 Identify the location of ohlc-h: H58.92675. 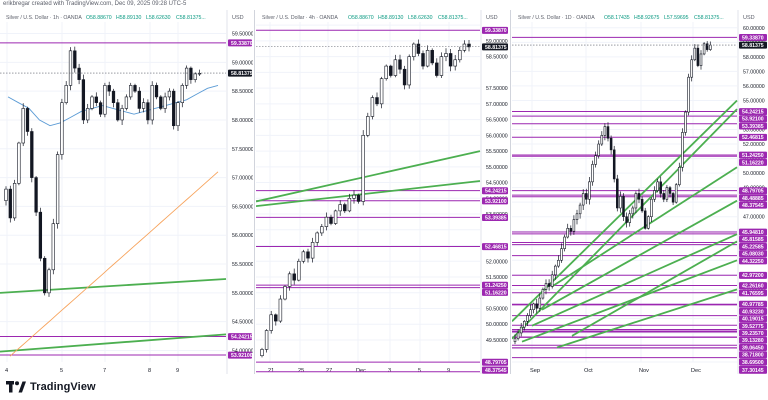
(646, 18).